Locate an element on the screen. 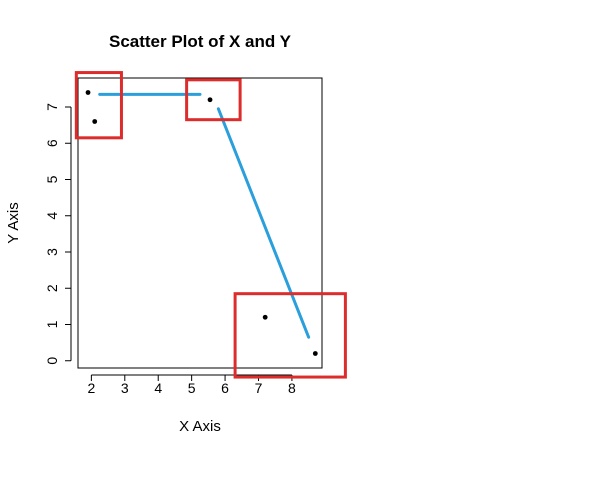 This screenshot has width=603, height=495. x-tick-label: 3 is located at coordinates (125, 388).